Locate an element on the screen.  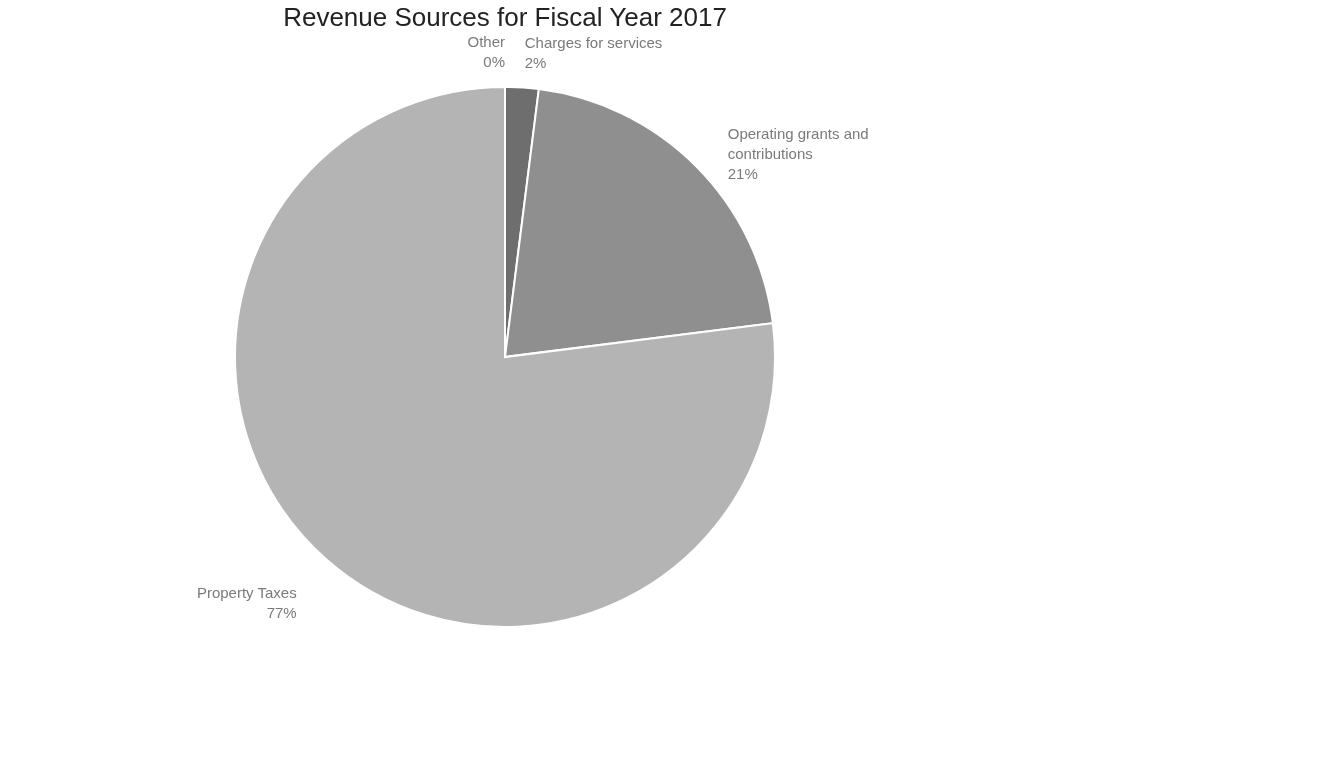
slice-label: Operating grants and contributions is located at coordinates (798, 144).